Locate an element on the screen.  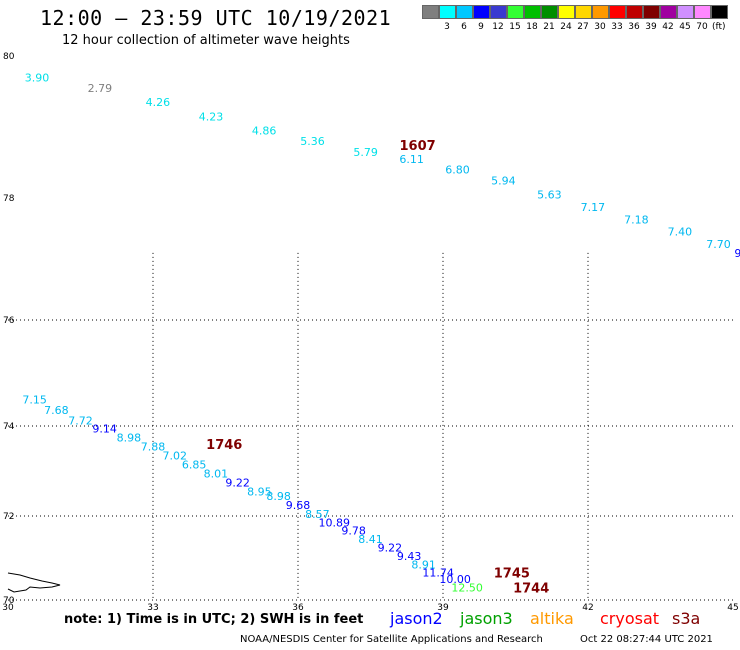
scale-tick-label: 15 is located at coordinates (515, 27).